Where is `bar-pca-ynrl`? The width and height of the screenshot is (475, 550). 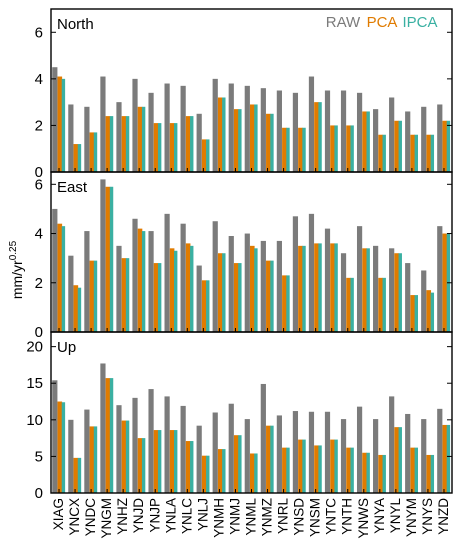
bar-pca-ynrl is located at coordinates (284, 149).